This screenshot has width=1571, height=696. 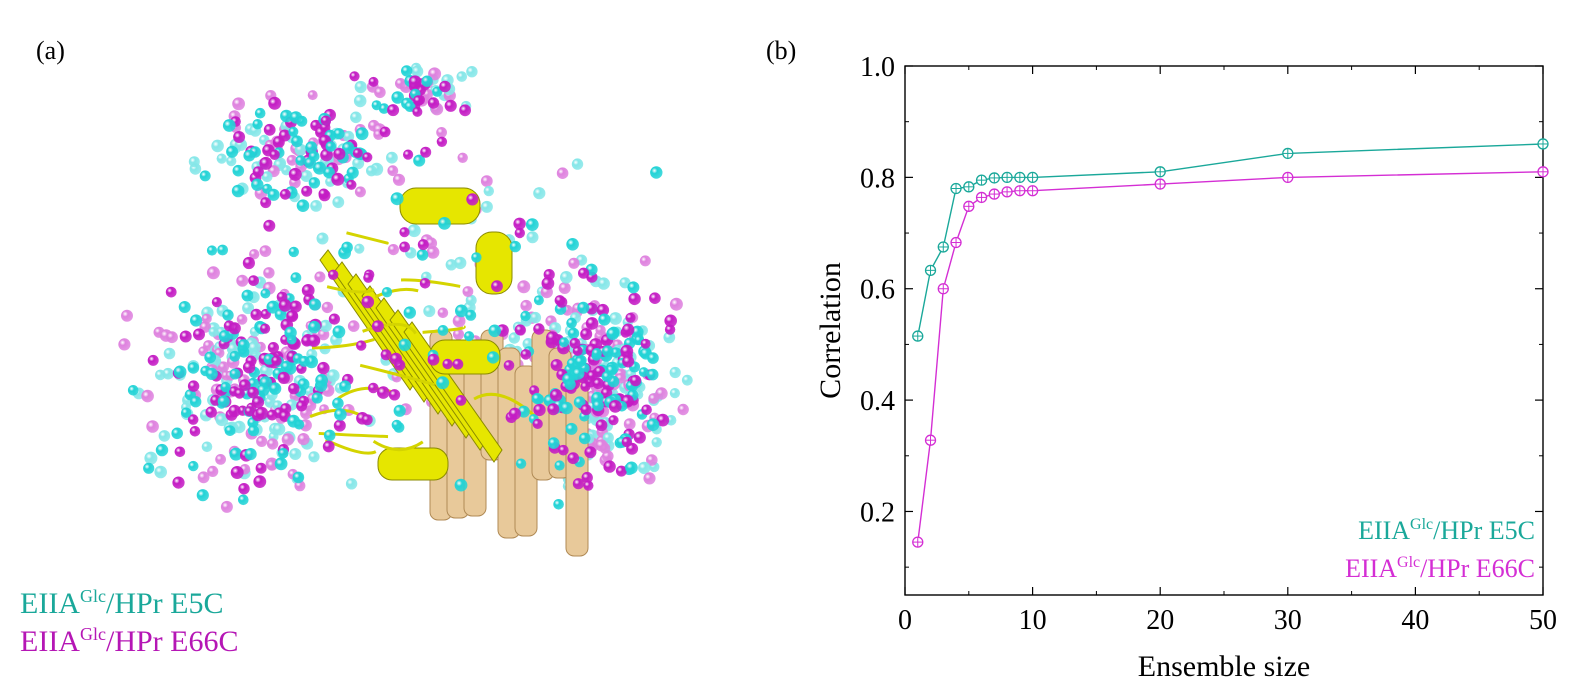 What do you see at coordinates (1440, 568) in the screenshot?
I see `legend-entry: EIIAGlc/HPr E66C` at bounding box center [1440, 568].